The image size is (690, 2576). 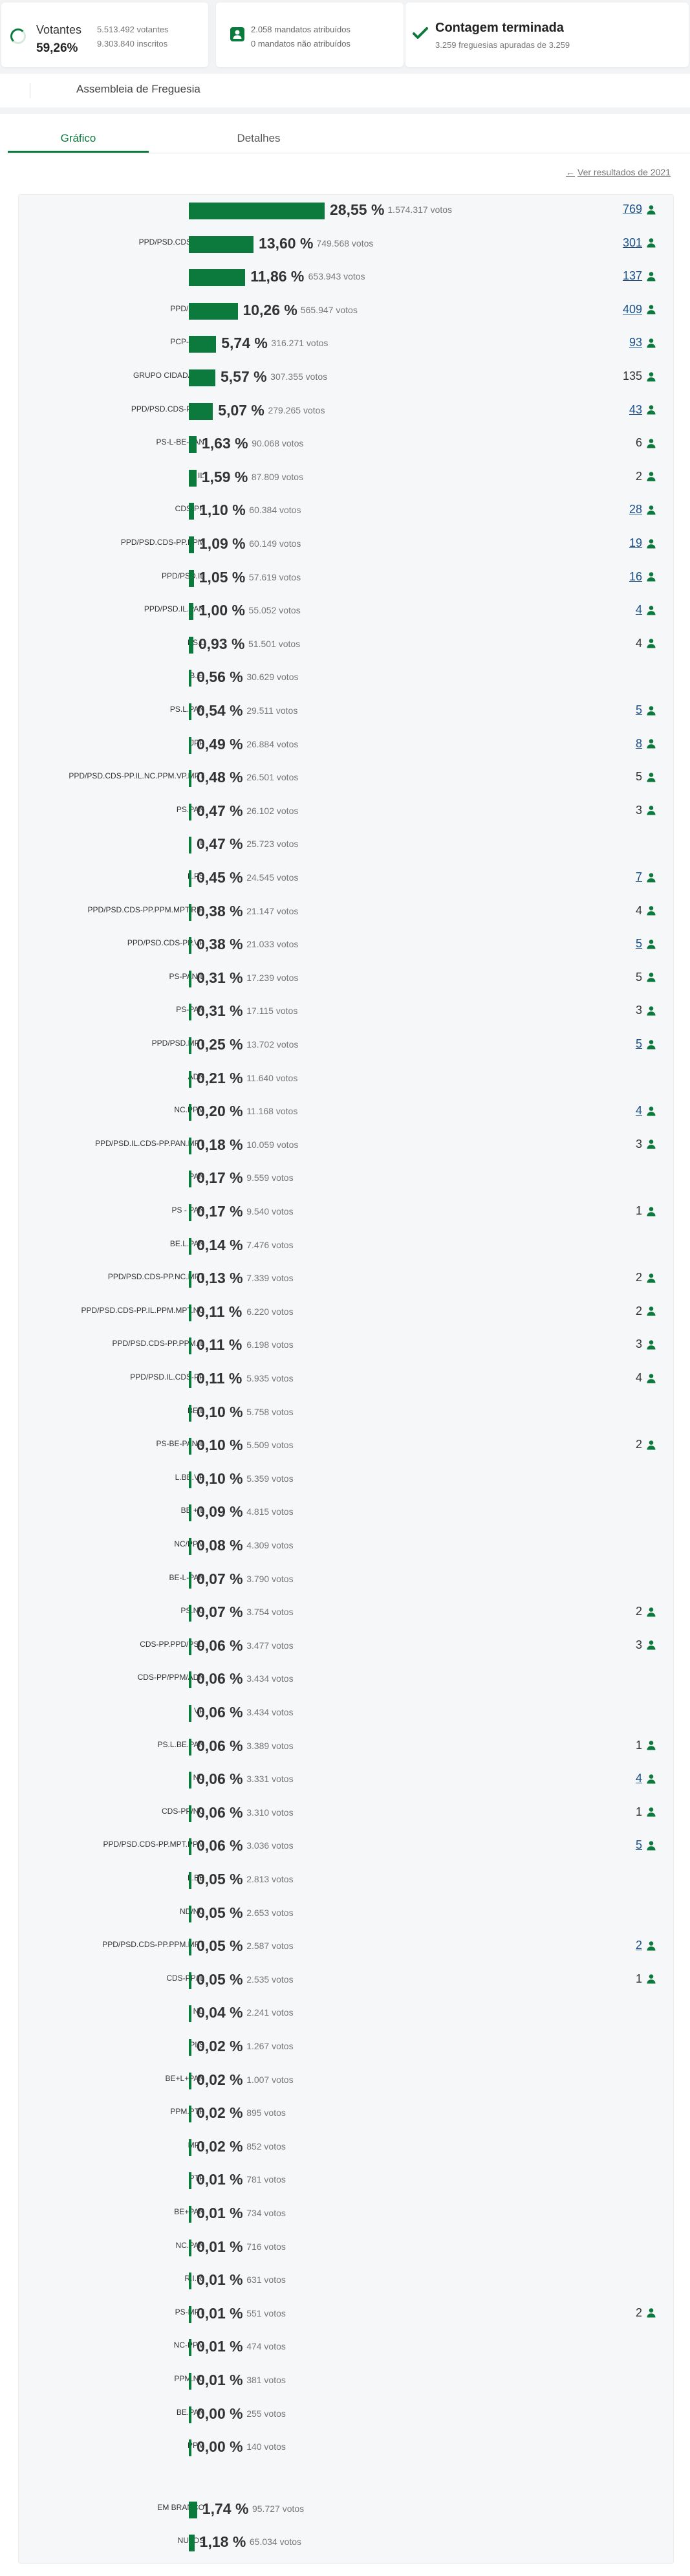 What do you see at coordinates (635, 576) in the screenshot?
I see `mandates-number: 16` at bounding box center [635, 576].